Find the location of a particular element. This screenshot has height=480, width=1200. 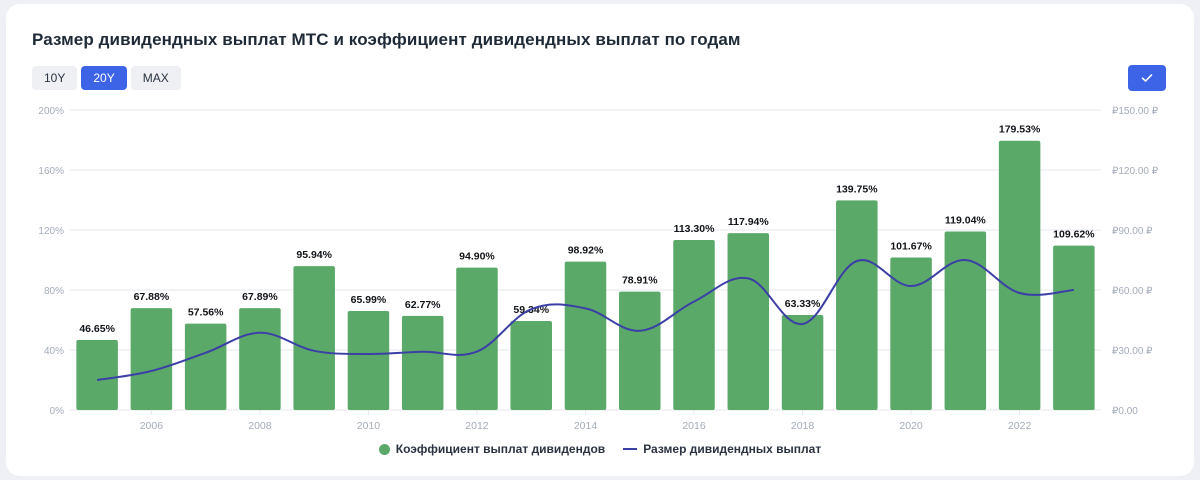

x-tick-label: 2006 is located at coordinates (152, 426).